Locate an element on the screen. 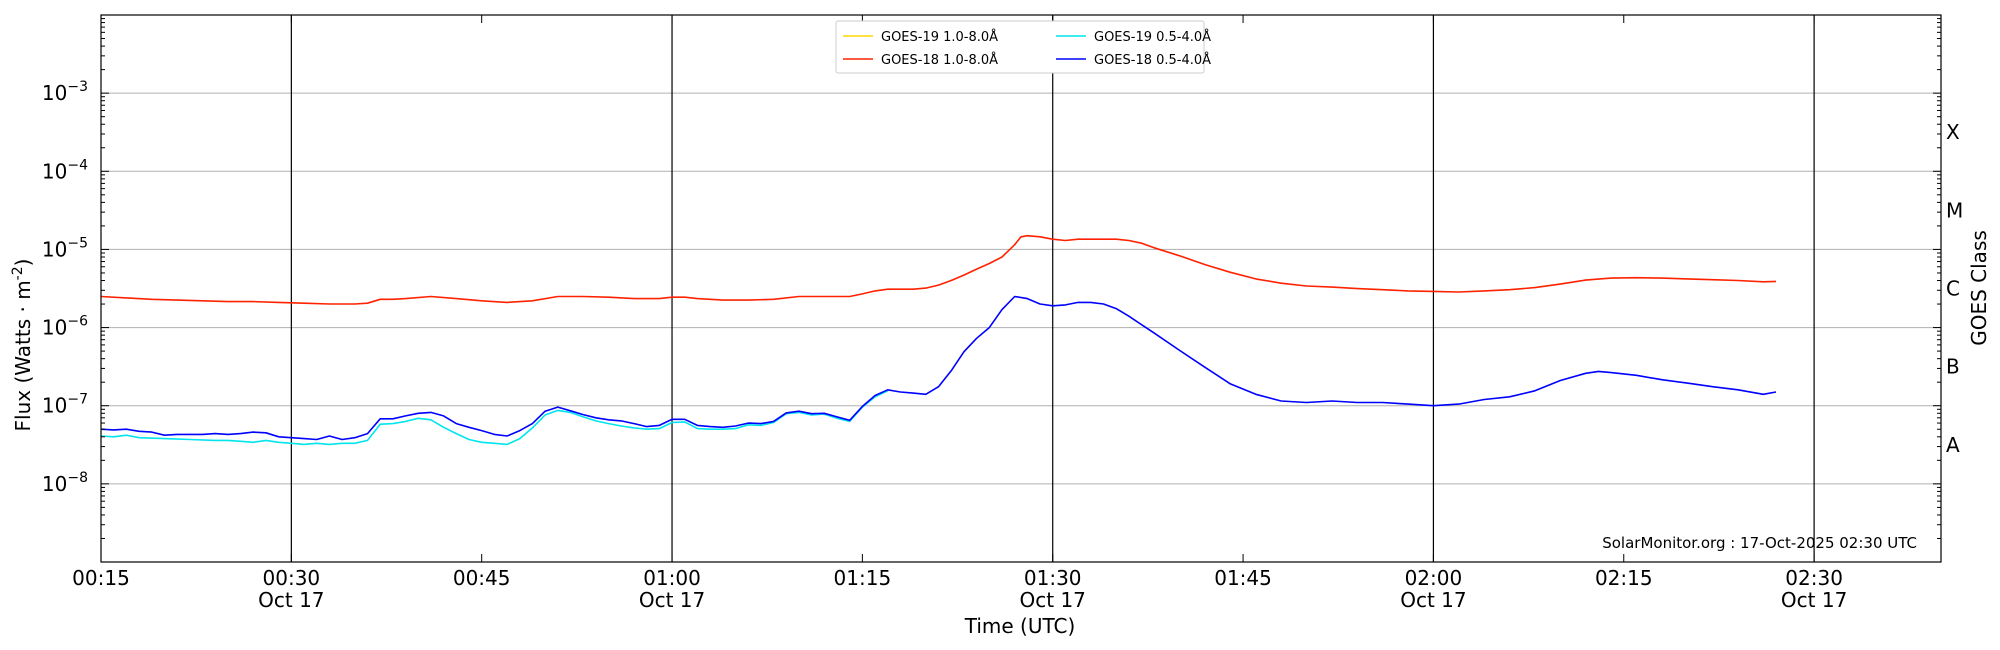 The width and height of the screenshot is (2000, 650). y-axis-title-exponent: -2 is located at coordinates (18, 273).